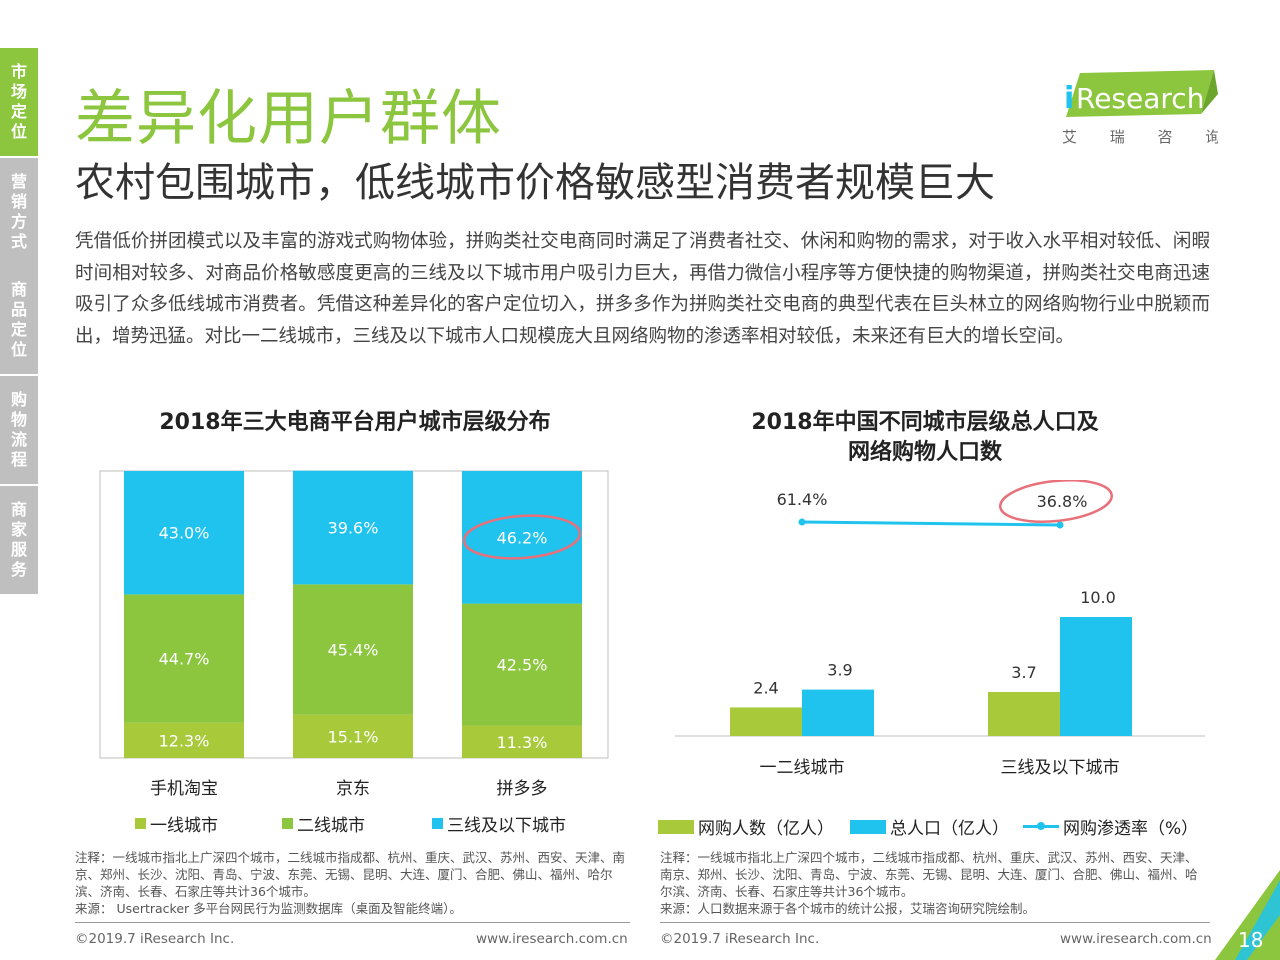  I want to click on logo-wordmark: Research, so click(1140, 98).